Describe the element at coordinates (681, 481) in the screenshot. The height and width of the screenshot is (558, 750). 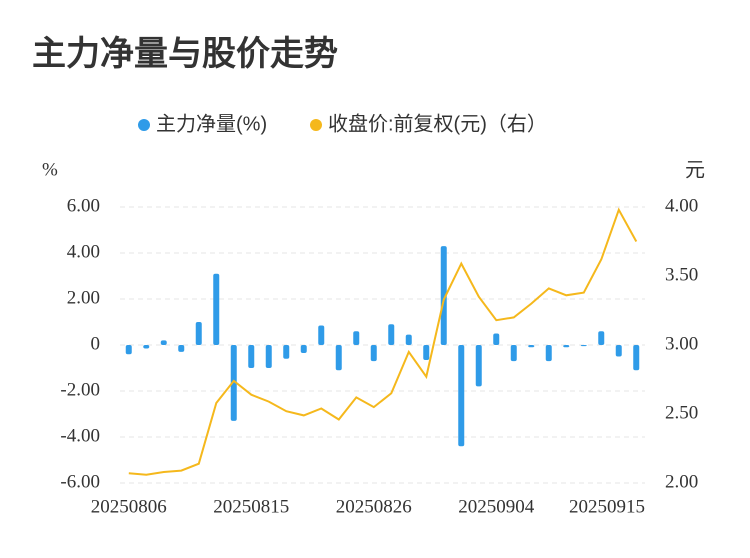
I see `y2-tick-label: 2.00` at that location.